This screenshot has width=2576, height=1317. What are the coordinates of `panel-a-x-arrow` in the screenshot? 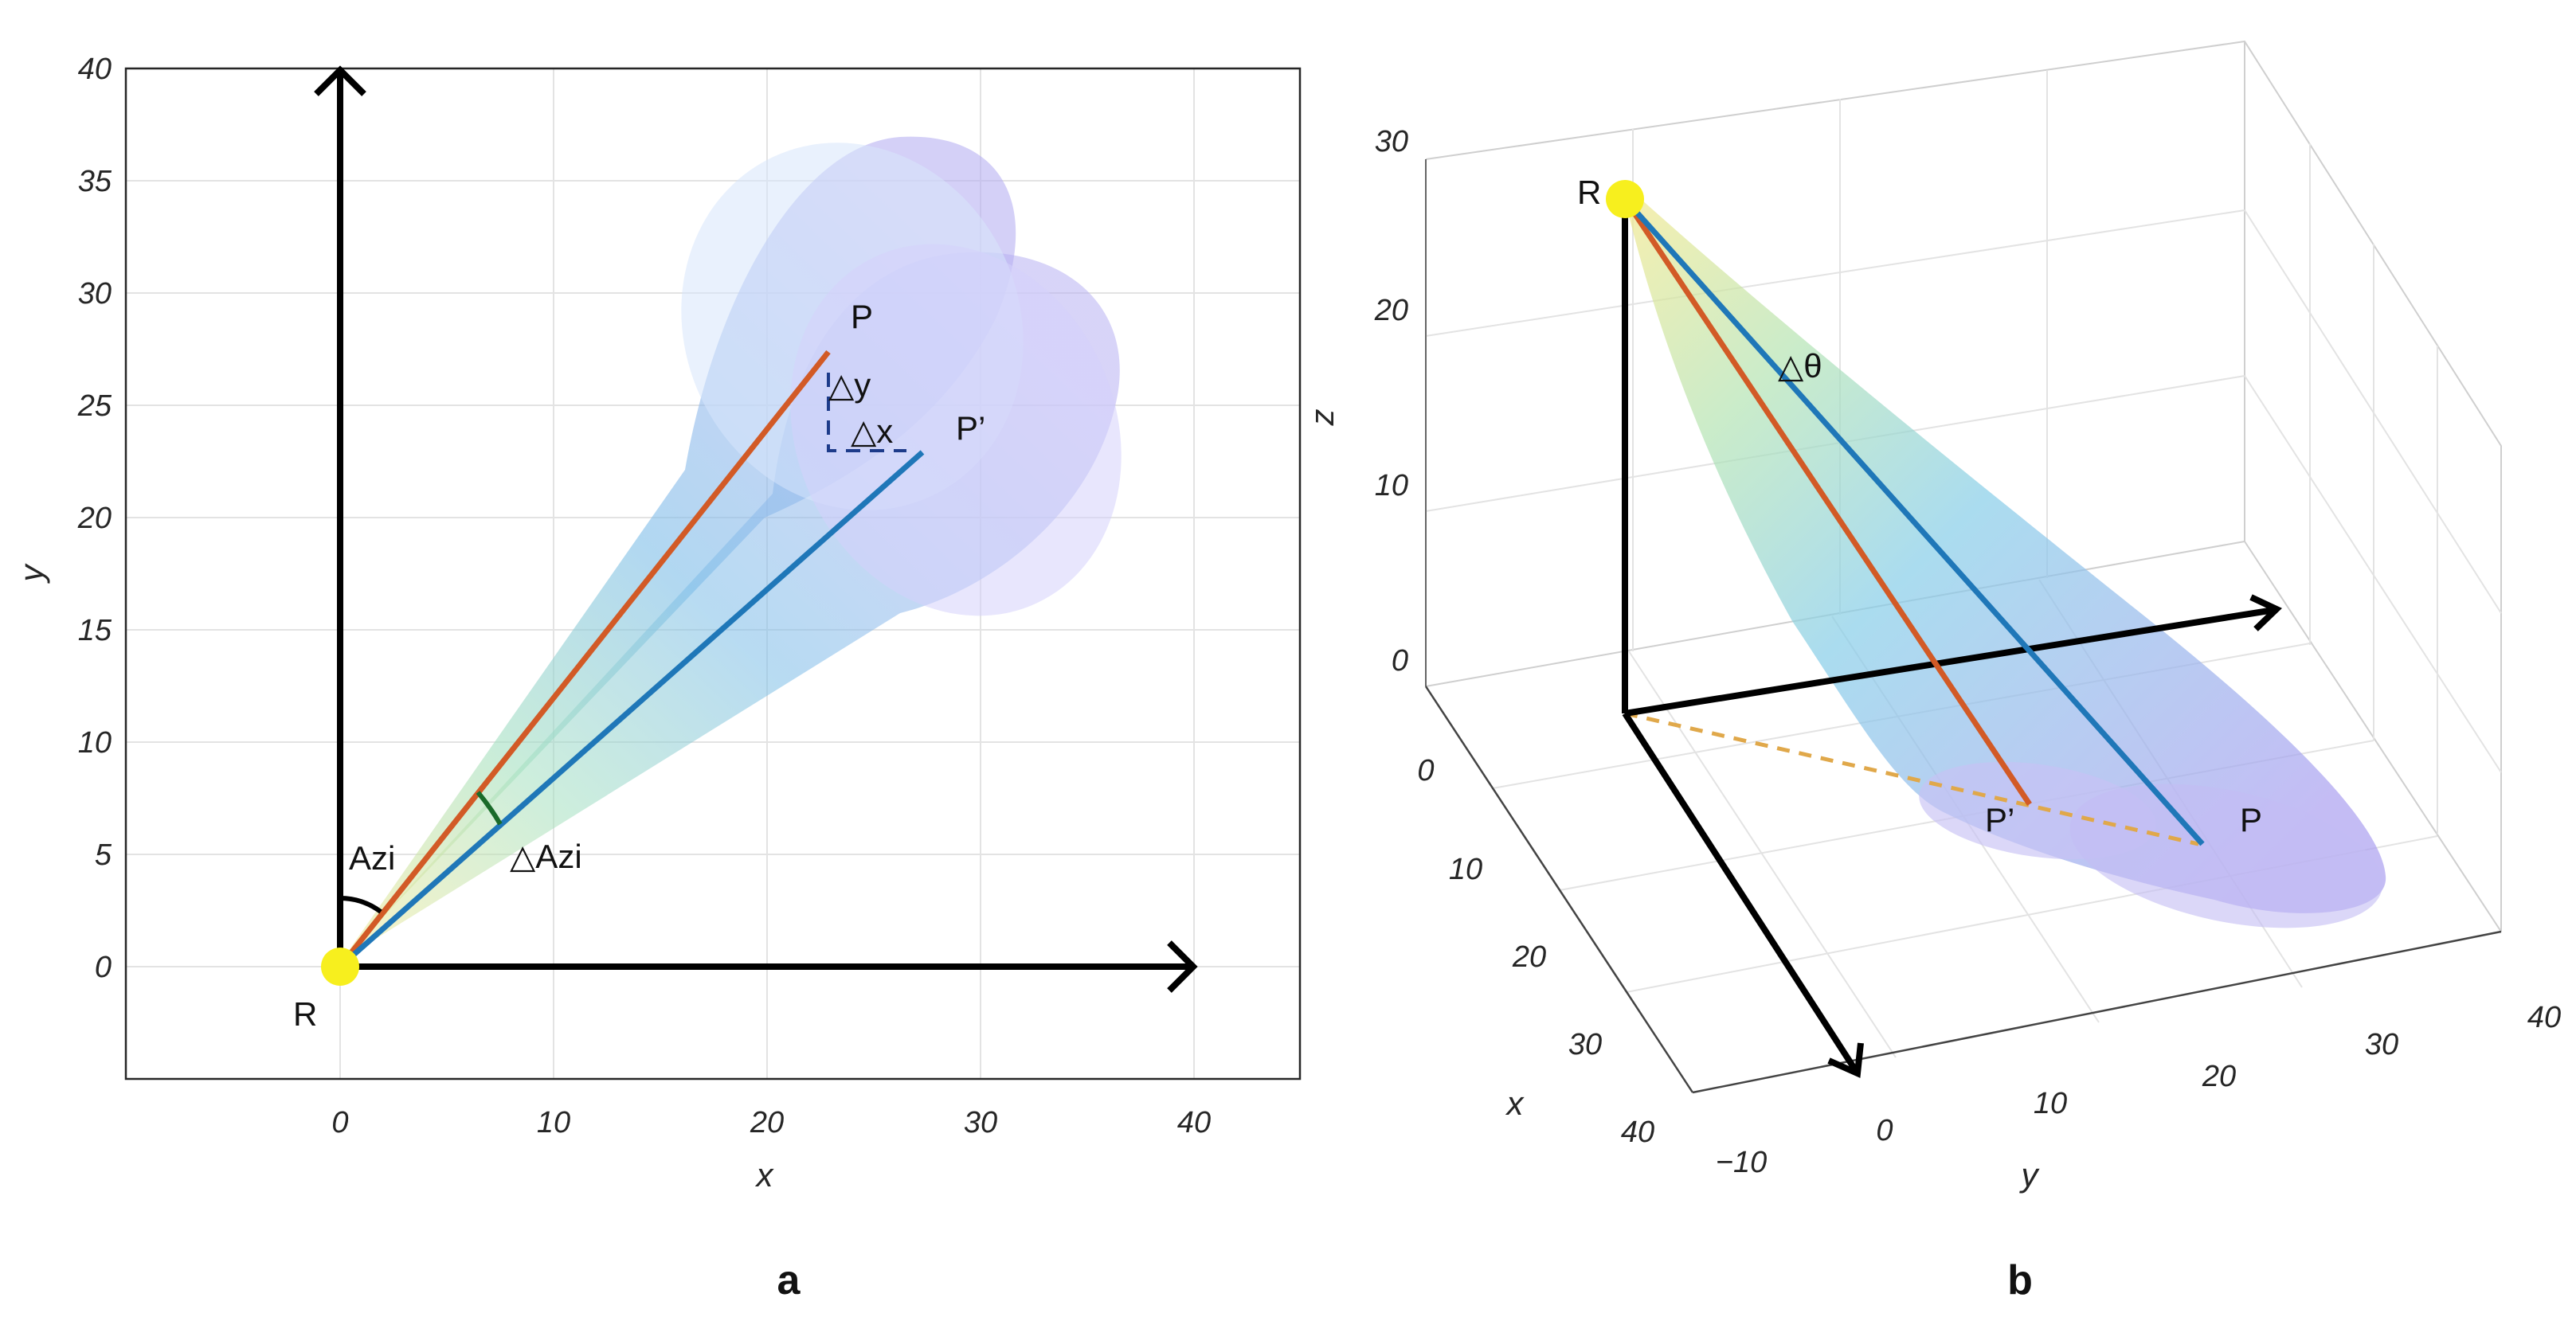 It's located at (769, 967).